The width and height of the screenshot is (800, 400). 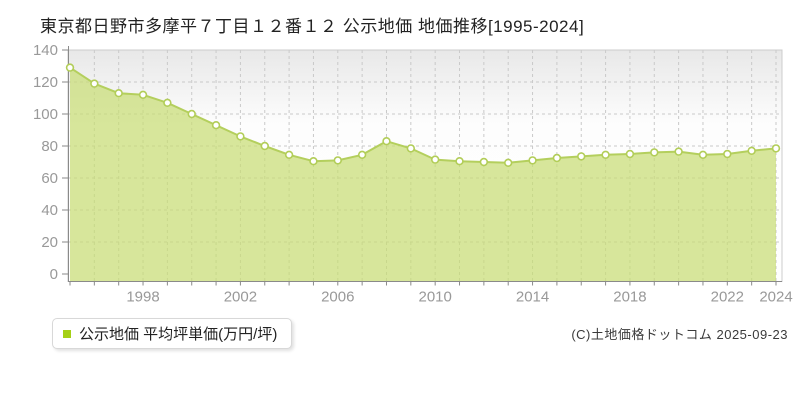 I want to click on y-tick-labels: 0 20 40 60 80 100 120 140, so click(x=45, y=162).